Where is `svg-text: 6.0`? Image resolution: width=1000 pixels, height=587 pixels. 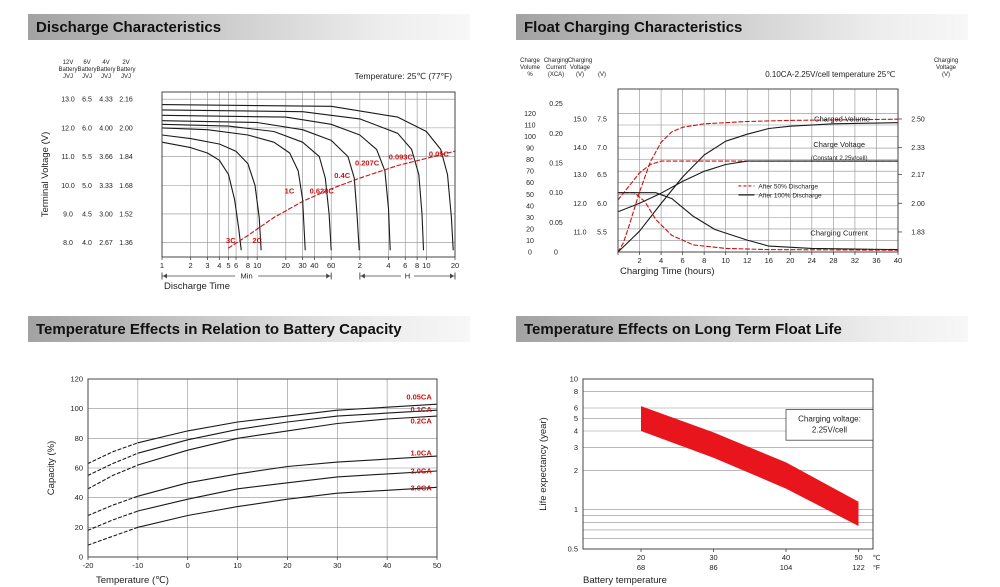
svg-text: 6.0 is located at coordinates (602, 204).